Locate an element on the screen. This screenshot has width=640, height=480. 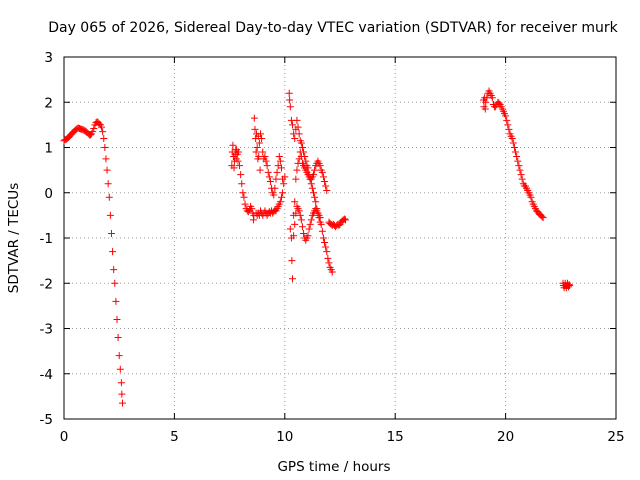
y-tick-label: -5 is located at coordinates (46, 420).